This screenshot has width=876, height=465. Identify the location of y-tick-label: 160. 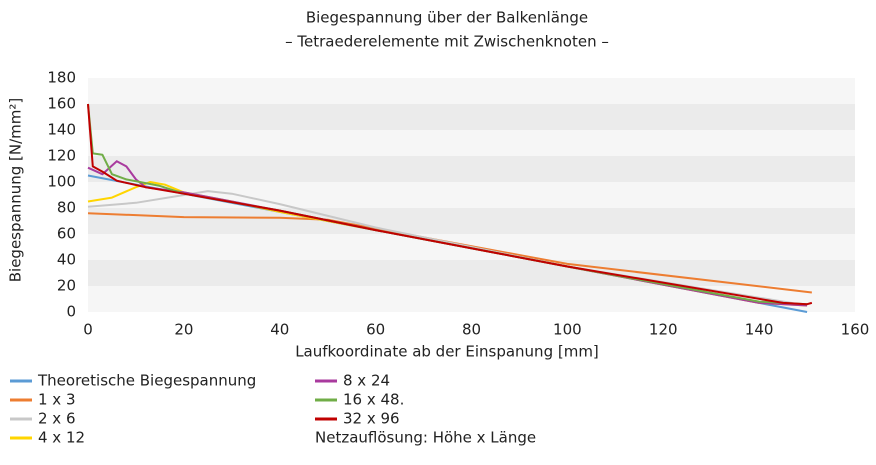
(61, 104).